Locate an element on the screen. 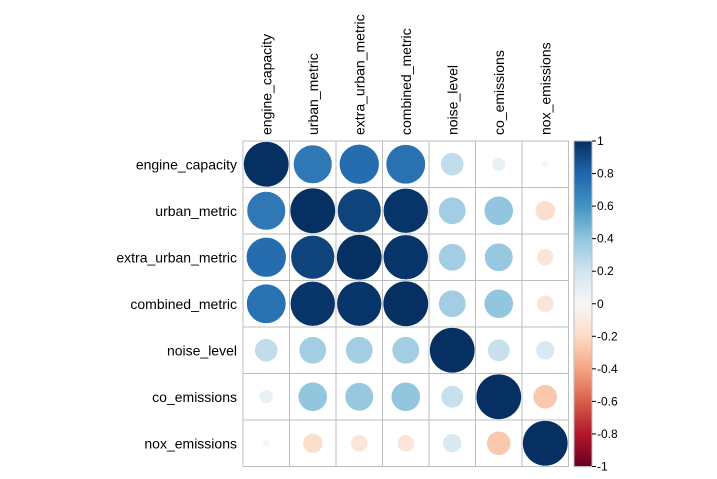 This screenshot has width=717, height=479. corr-circle-nox_emissions-nox_emissions is located at coordinates (545, 443).